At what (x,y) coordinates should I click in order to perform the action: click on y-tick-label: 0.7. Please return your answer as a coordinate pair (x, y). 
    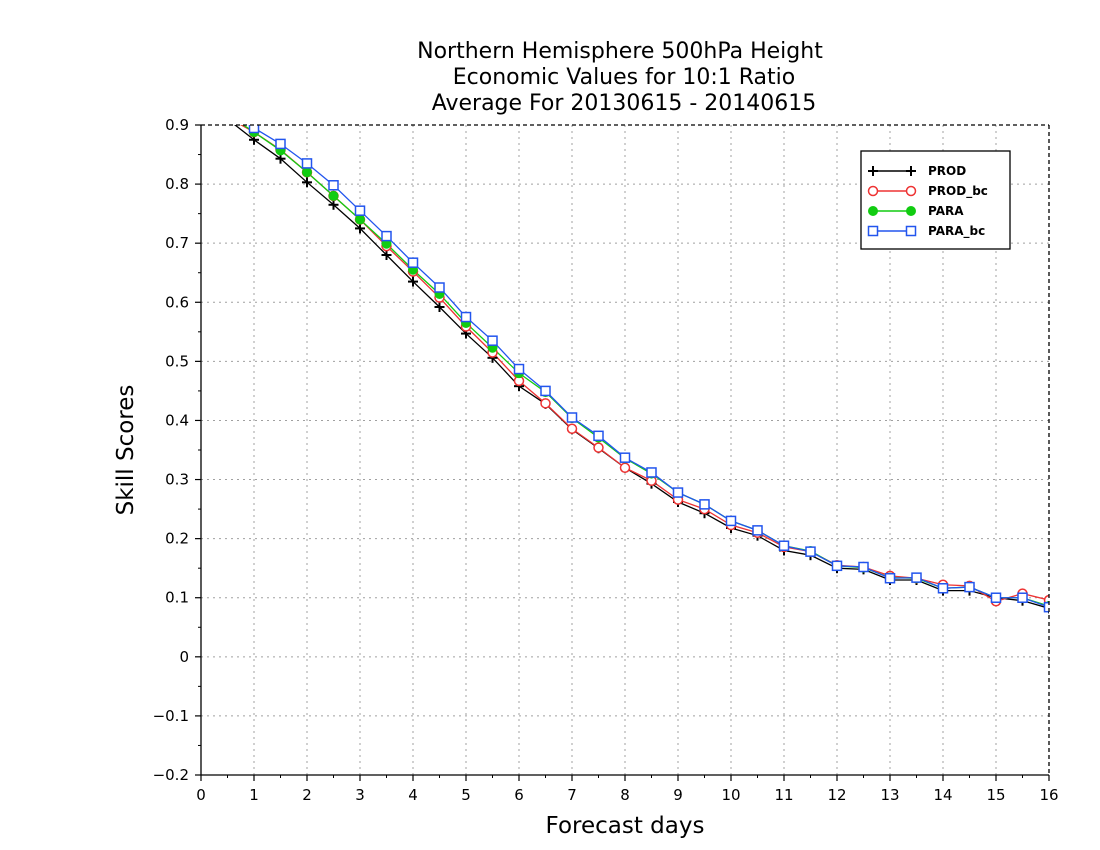
    Looking at the image, I should click on (177, 243).